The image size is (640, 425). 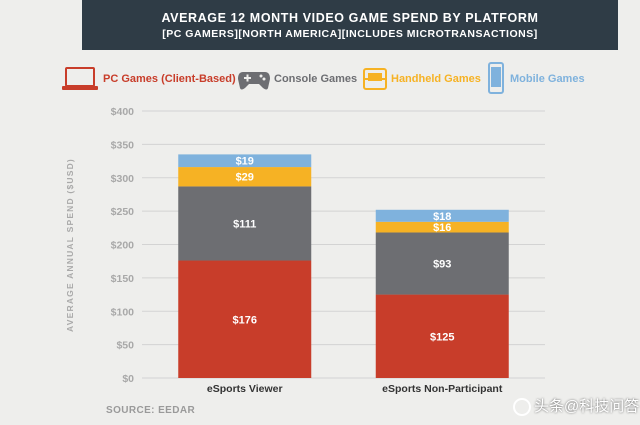 I want to click on y-tick-label: $150, so click(x=123, y=279).